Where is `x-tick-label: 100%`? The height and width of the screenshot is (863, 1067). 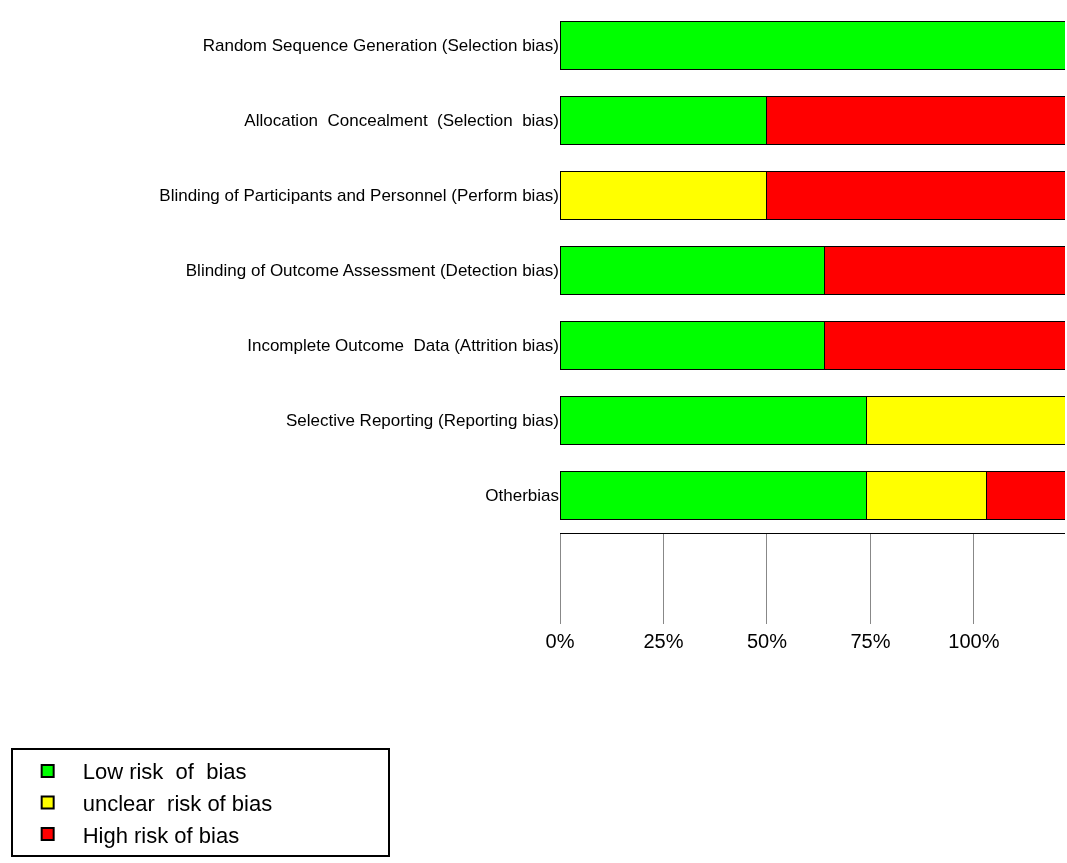
x-tick-label: 100% is located at coordinates (974, 641).